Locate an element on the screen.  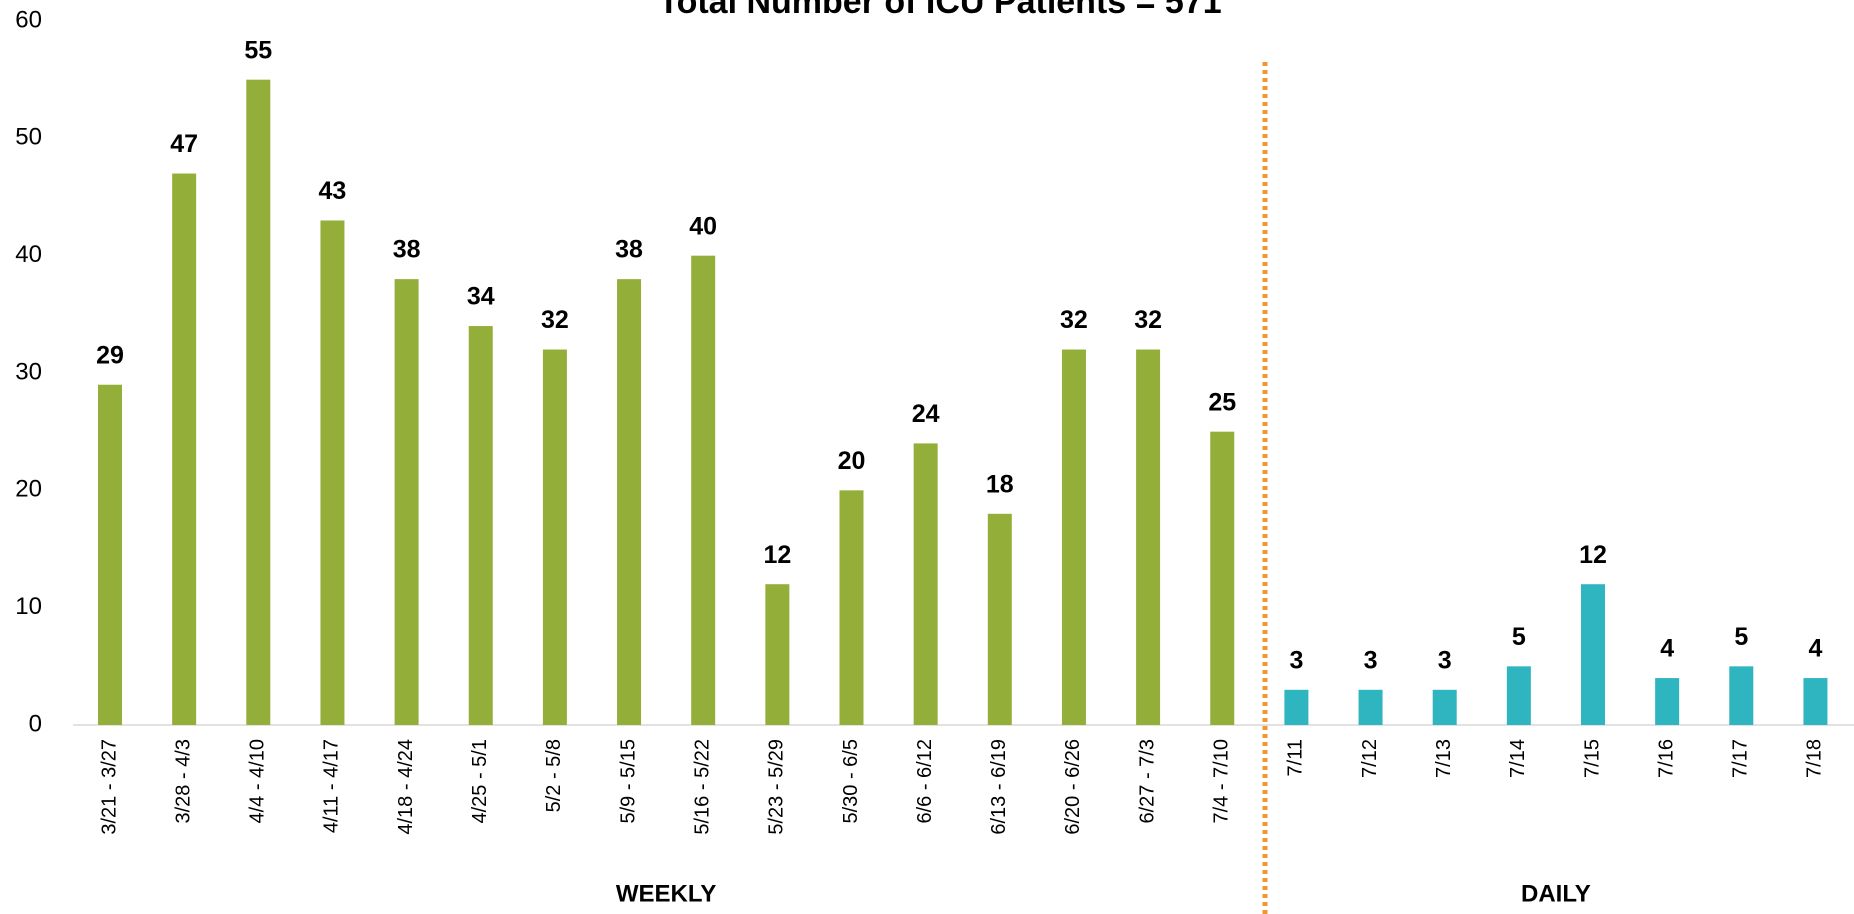
y-tick-label: 50 is located at coordinates (28, 137).